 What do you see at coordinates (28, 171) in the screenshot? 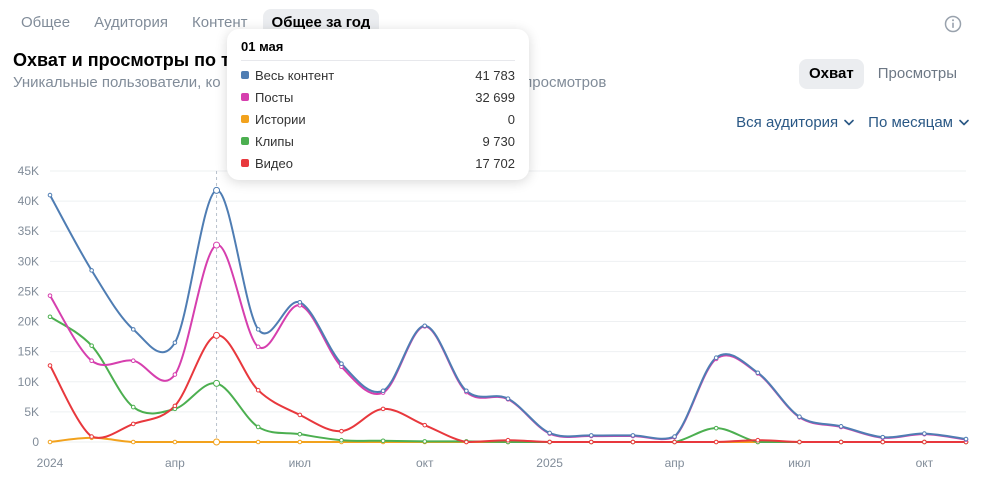
I see `y-tick-label: 45K` at bounding box center [28, 171].